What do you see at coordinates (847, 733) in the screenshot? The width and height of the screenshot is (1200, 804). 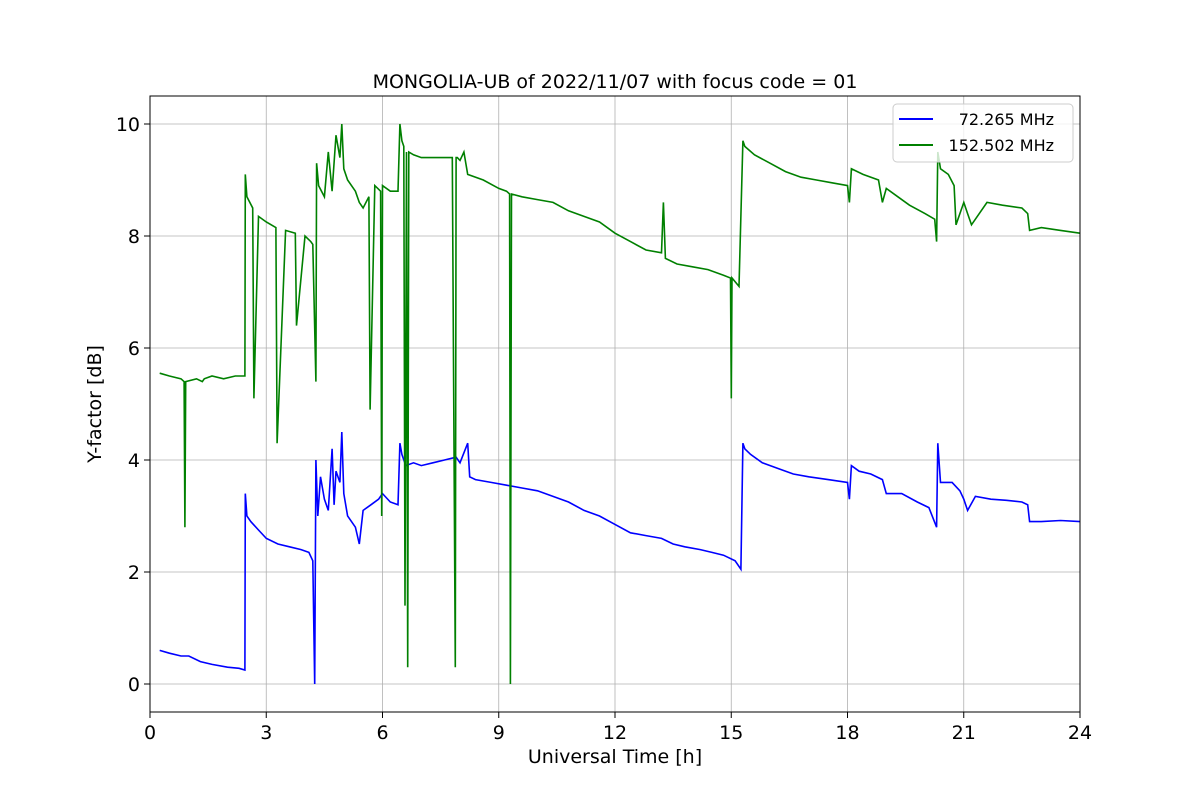 I see `x-tick-label: 18` at bounding box center [847, 733].